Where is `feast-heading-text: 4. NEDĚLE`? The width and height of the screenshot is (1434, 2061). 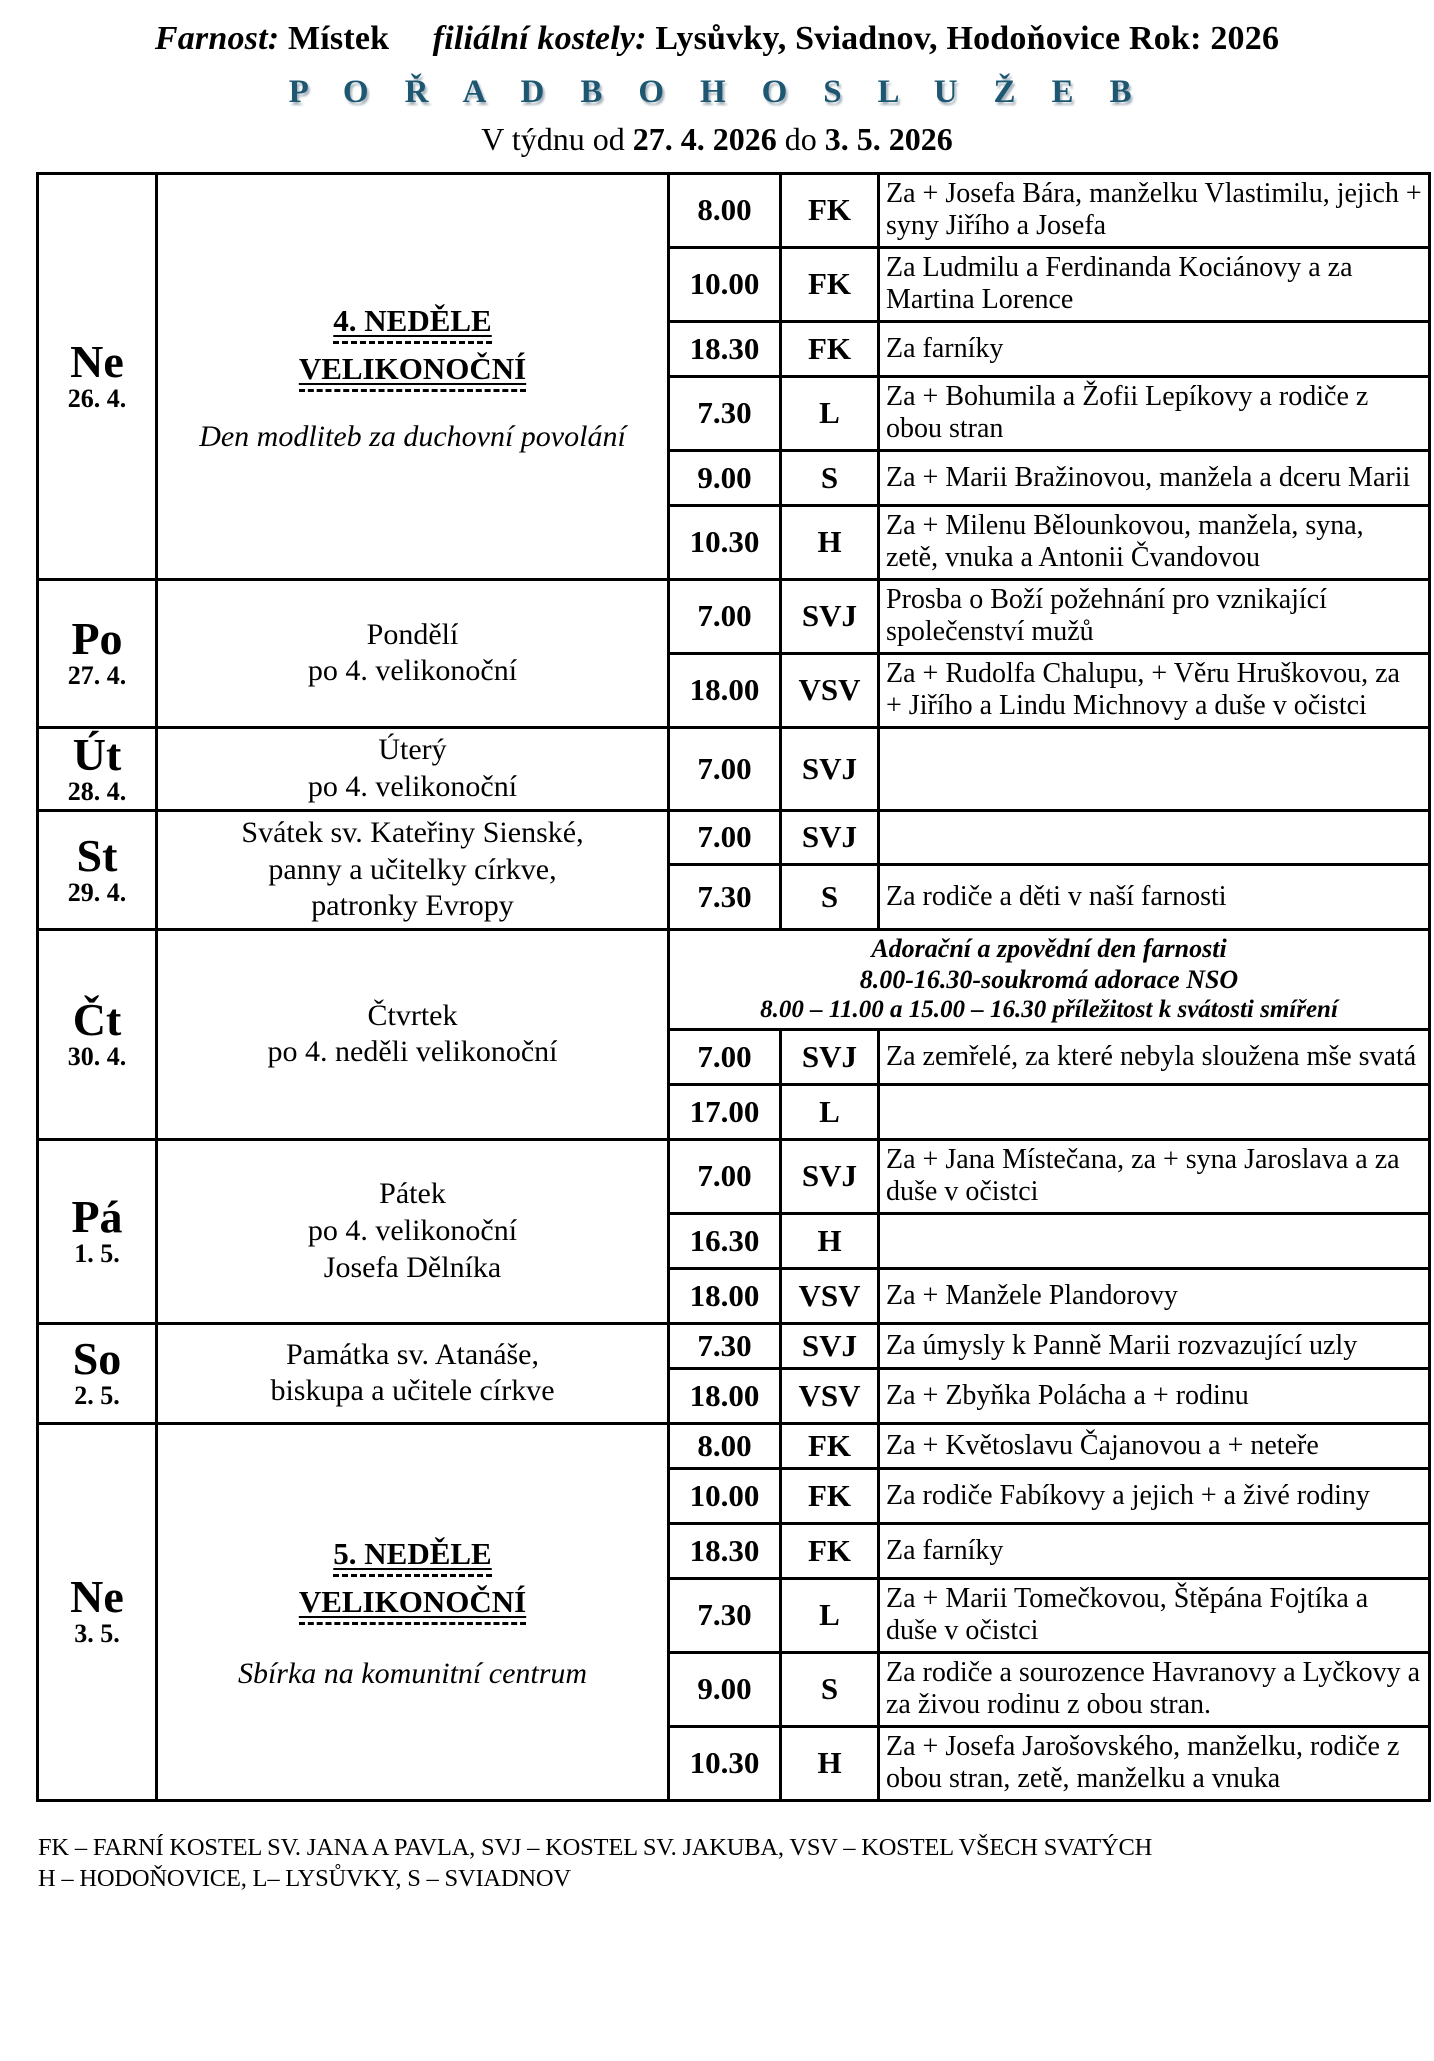
feast-heading-text: 4. NEDĚLE is located at coordinates (412, 324).